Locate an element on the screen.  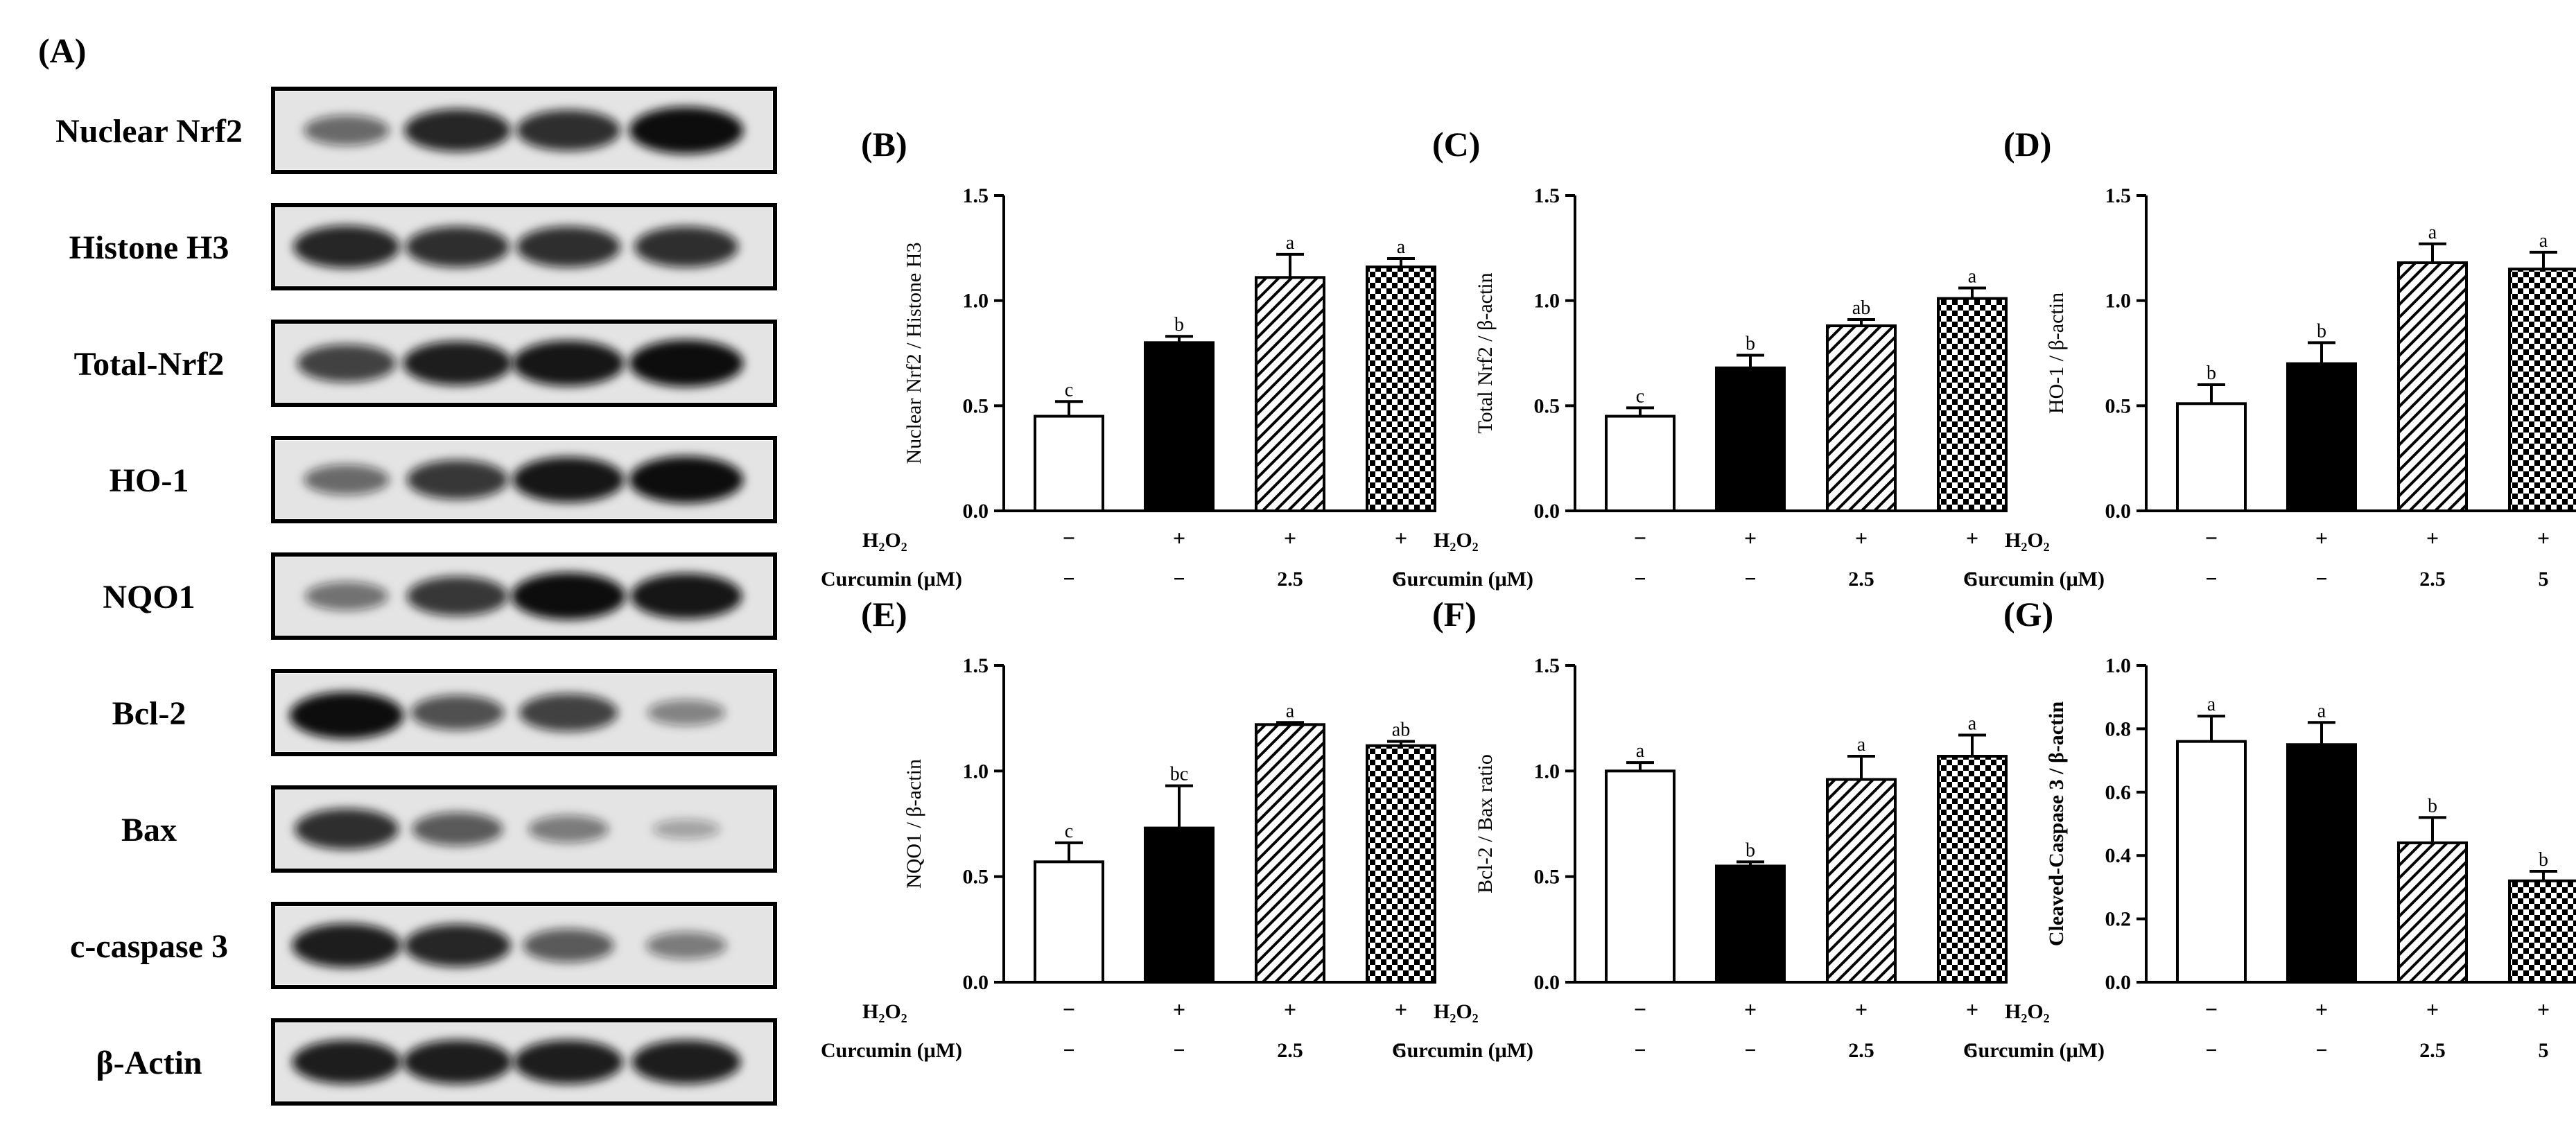
blot-row: Nuclear Nrf2 is located at coordinates (416, 130).